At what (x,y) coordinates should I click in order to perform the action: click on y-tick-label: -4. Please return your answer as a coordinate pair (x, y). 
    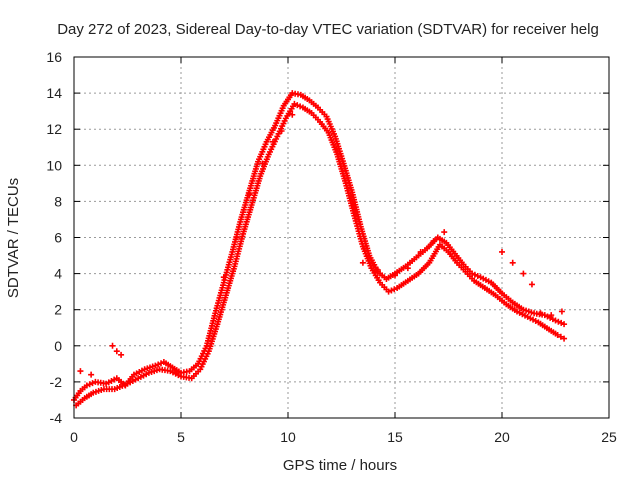
    Looking at the image, I should click on (56, 418).